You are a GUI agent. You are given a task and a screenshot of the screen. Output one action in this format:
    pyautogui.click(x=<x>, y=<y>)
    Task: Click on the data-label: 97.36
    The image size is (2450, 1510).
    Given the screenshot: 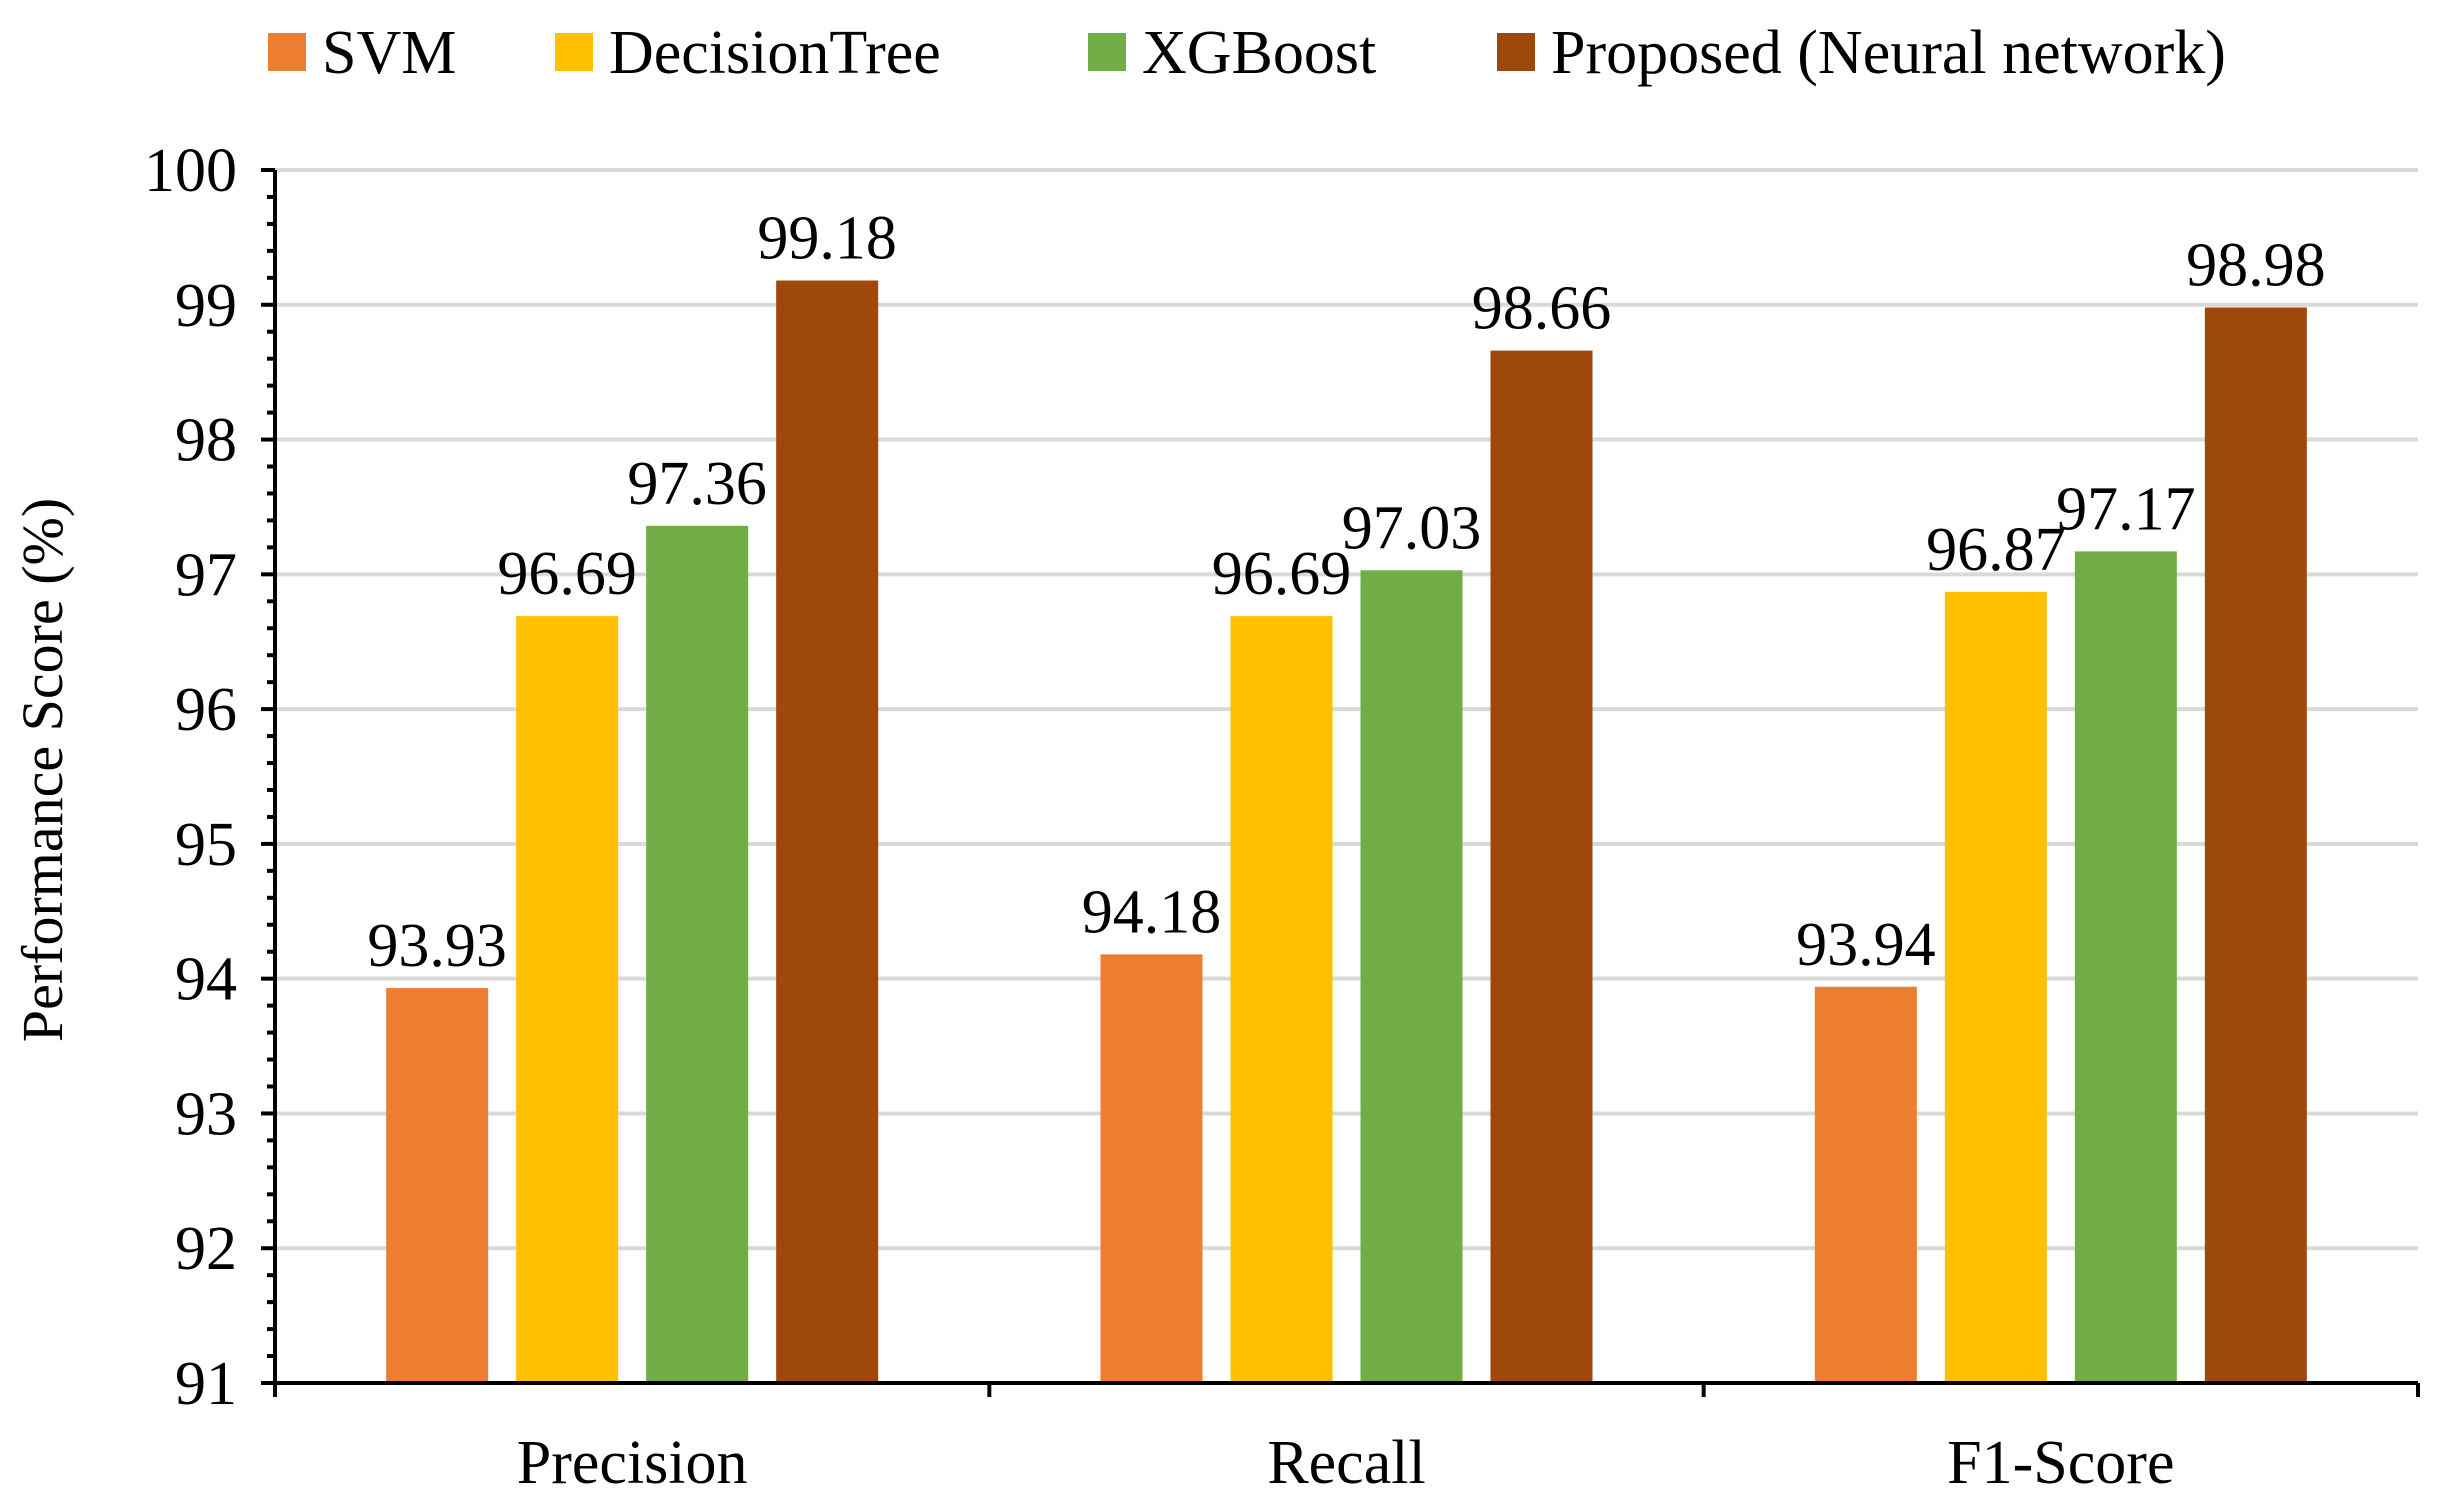 What is the action you would take?
    pyautogui.click(x=697, y=484)
    